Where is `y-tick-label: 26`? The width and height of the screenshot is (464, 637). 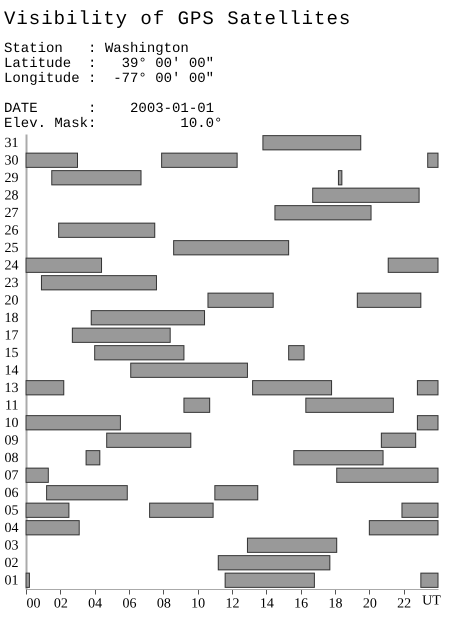 y-tick-label: 26 is located at coordinates (11, 230).